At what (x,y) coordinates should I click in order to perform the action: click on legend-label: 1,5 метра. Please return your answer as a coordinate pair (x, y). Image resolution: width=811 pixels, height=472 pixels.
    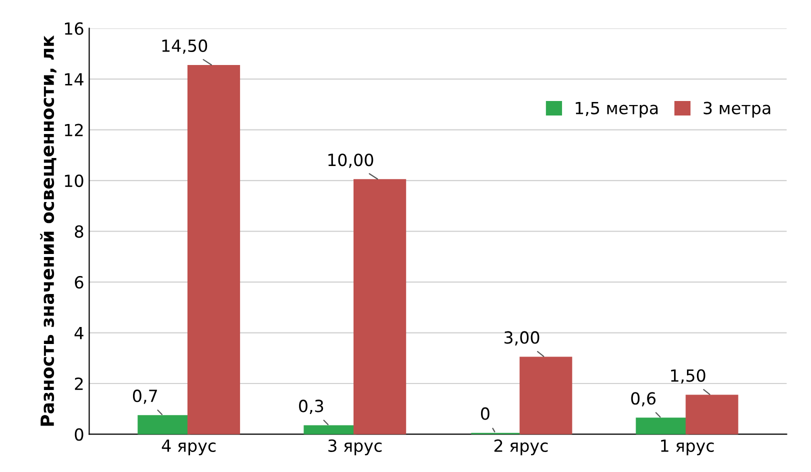
    Looking at the image, I should click on (617, 110).